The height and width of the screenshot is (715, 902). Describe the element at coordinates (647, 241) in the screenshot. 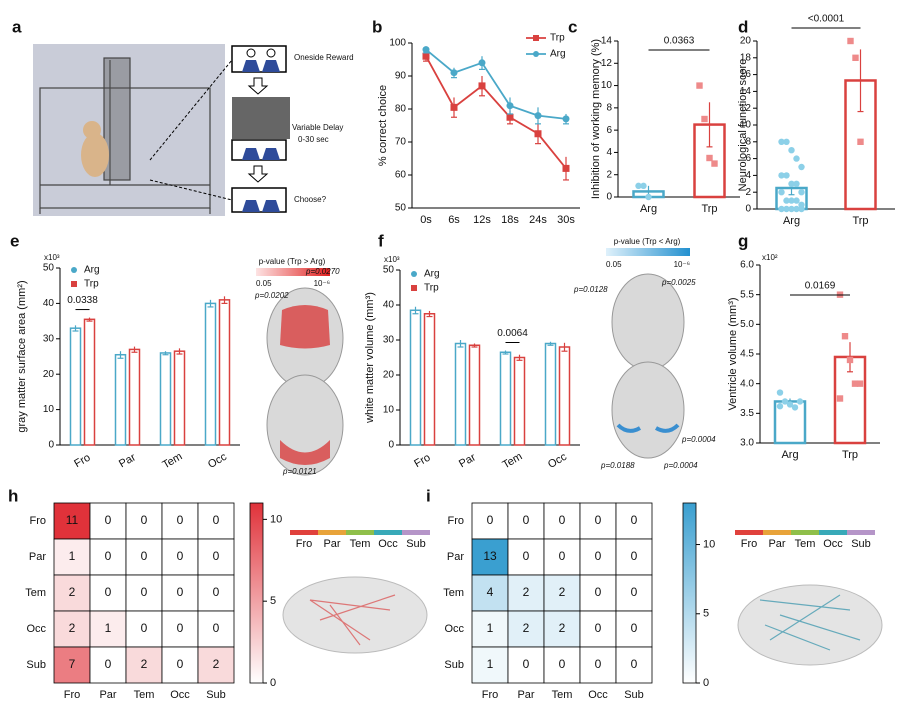

I see `scale-title: p-value (Trp < Arg)` at that location.